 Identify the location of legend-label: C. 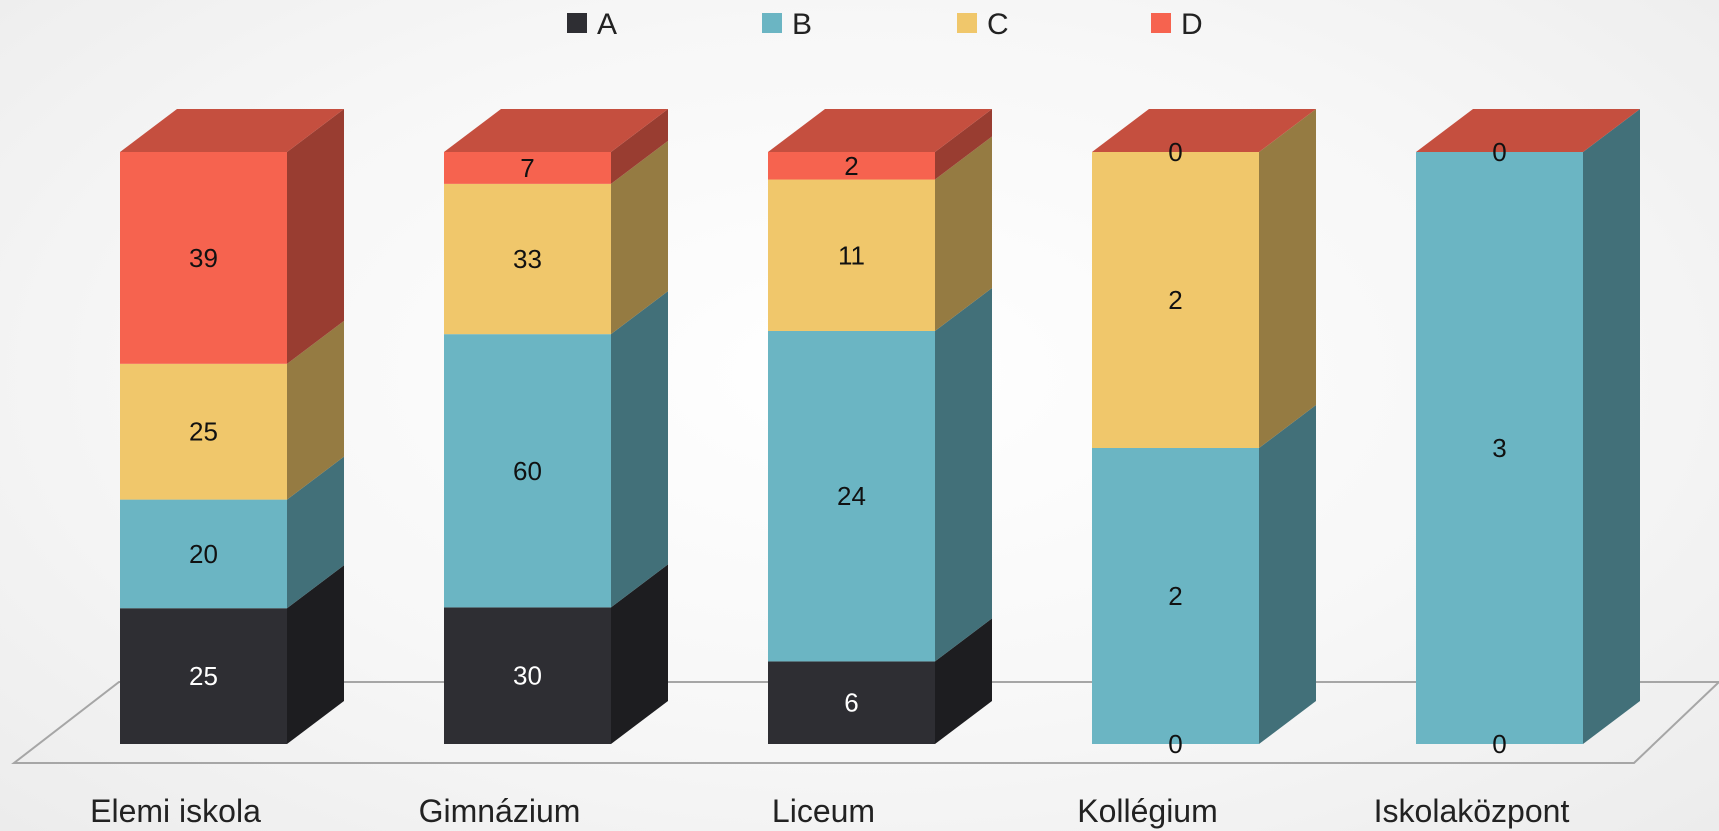
(998, 24).